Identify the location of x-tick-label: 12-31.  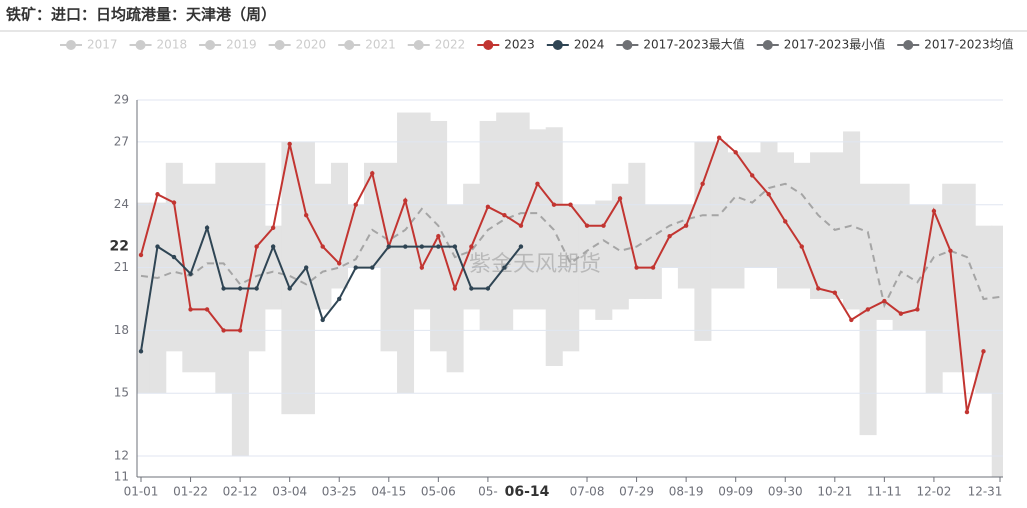
(985, 492).